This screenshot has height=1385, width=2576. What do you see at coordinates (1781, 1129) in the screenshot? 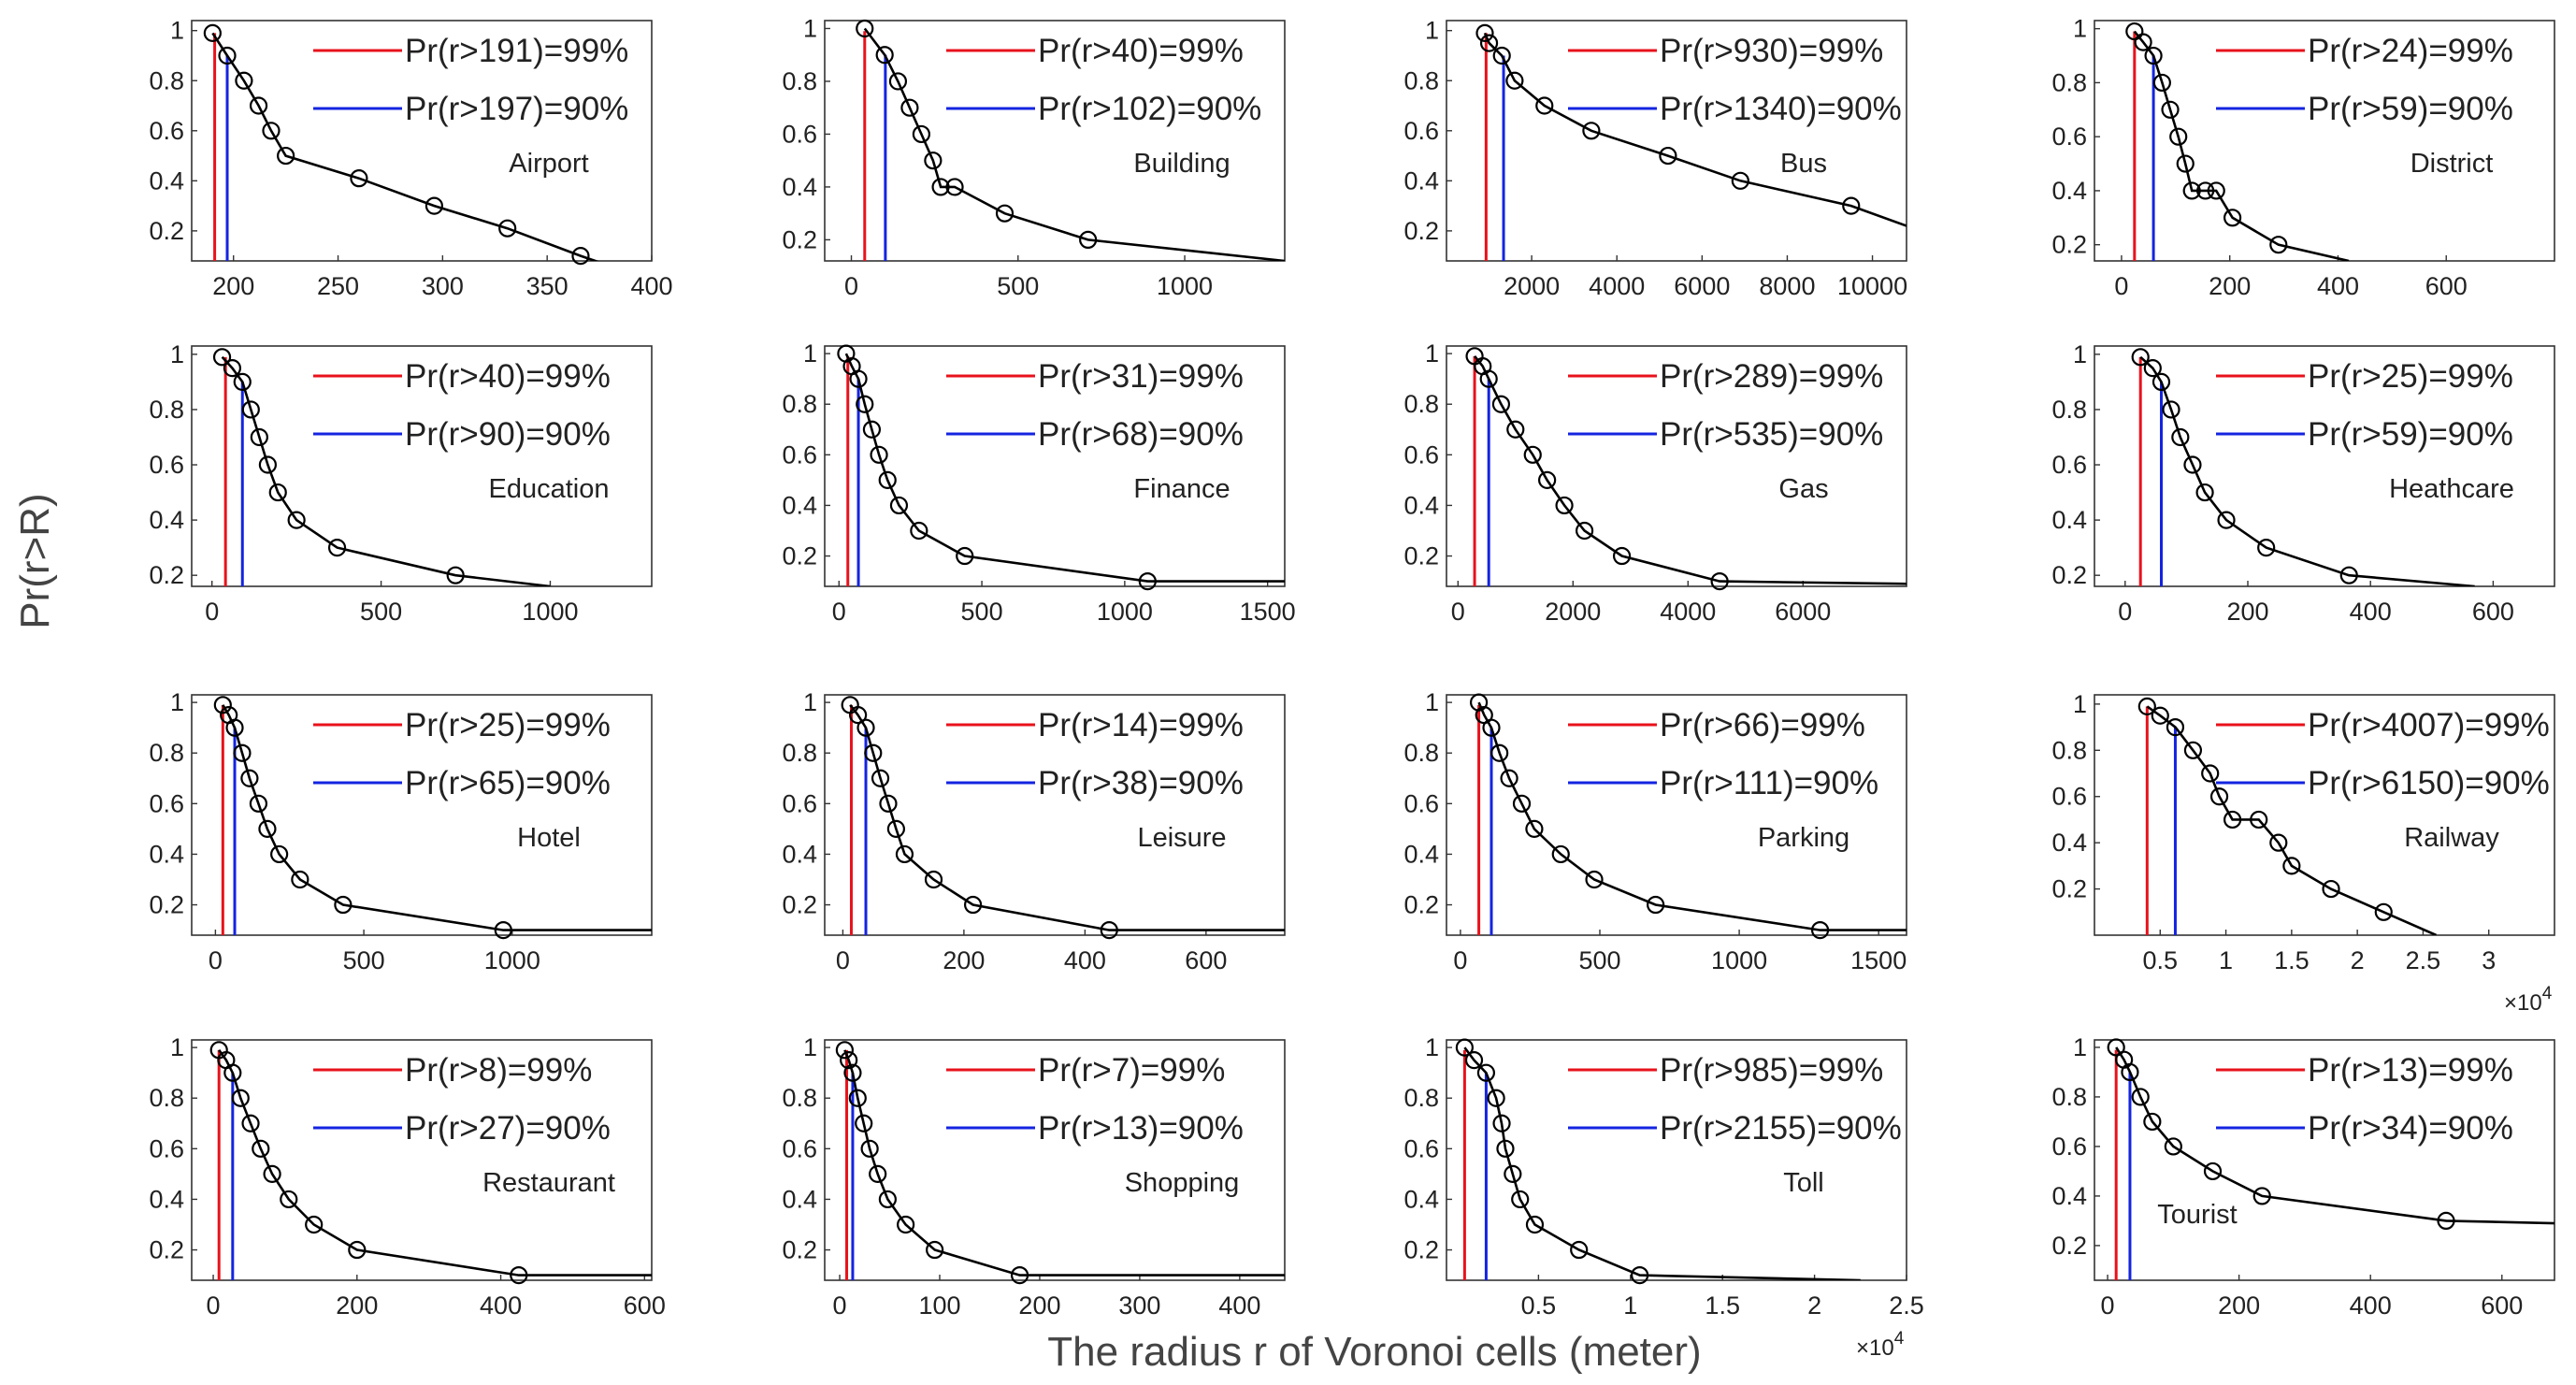
I see `legend-90-label: Pr(r>2155)=90%` at bounding box center [1781, 1129].